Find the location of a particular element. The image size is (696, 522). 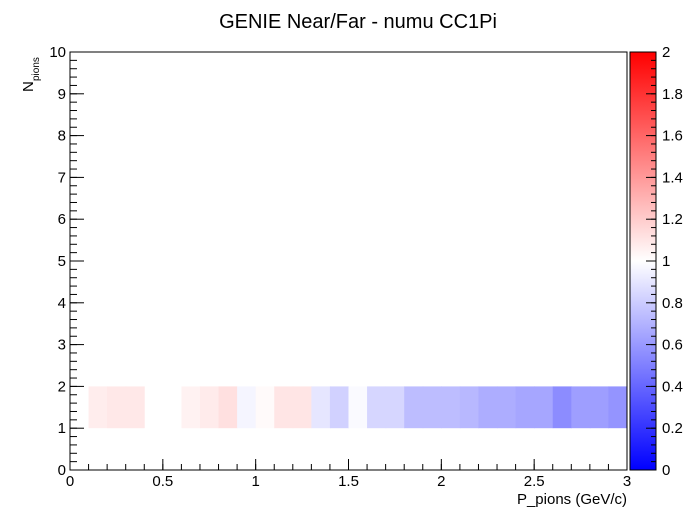

y-tick-label: 10 is located at coordinates (57, 52).